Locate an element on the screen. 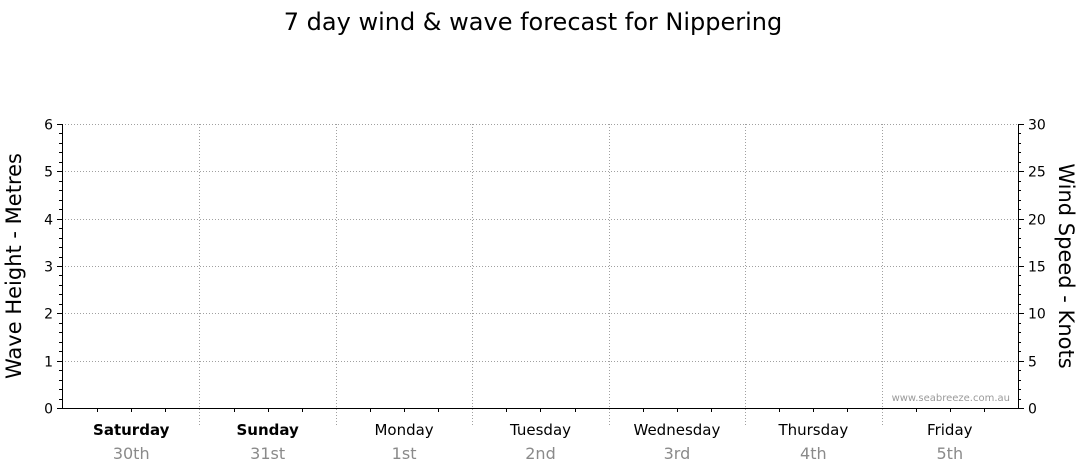 The width and height of the screenshot is (1080, 475). y-left-tick-label: 0 is located at coordinates (48, 410).